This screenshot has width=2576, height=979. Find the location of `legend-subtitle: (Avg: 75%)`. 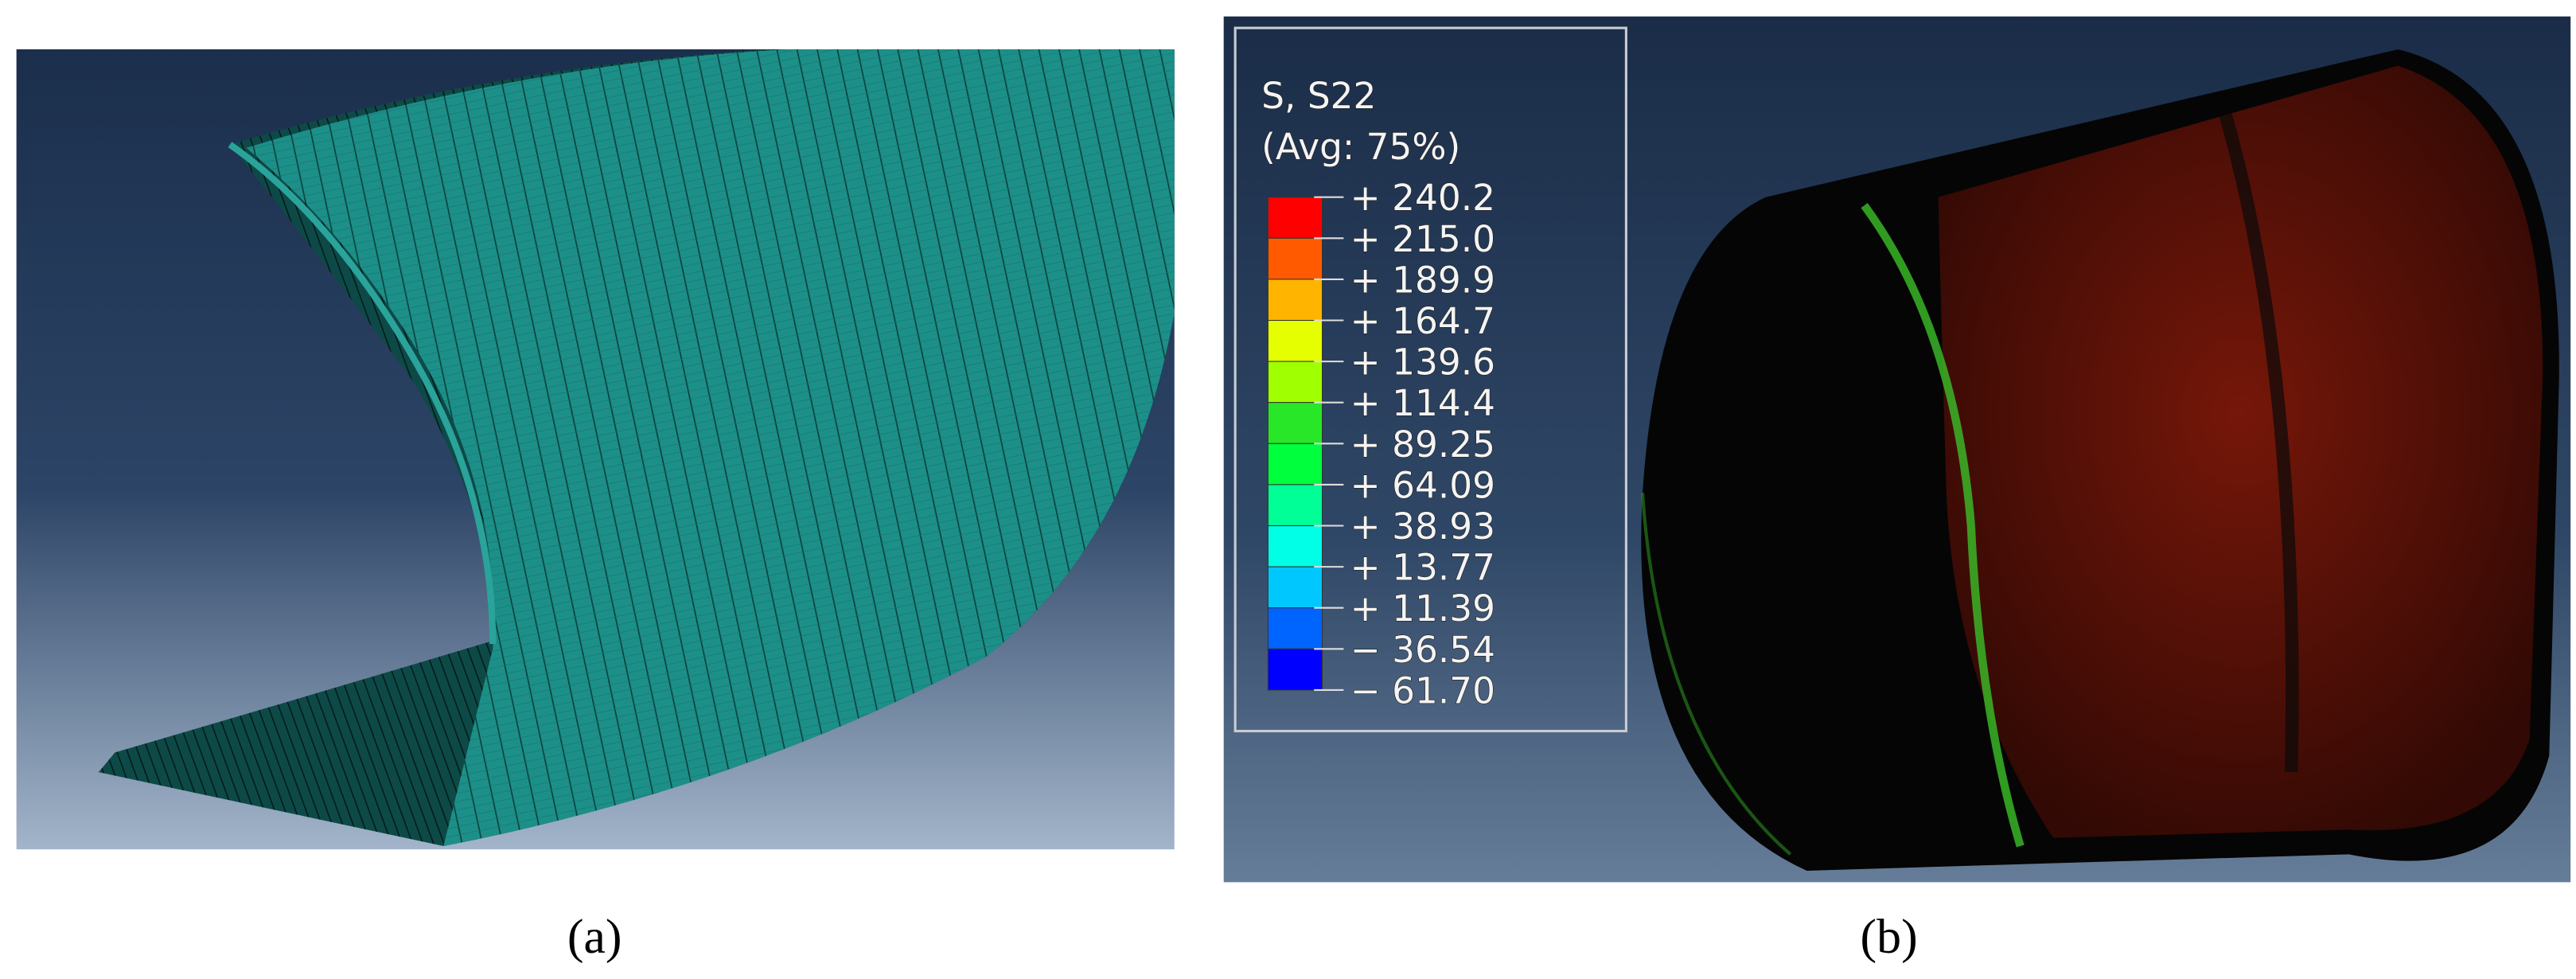

legend-subtitle: (Avg: 75%) is located at coordinates (1360, 147).